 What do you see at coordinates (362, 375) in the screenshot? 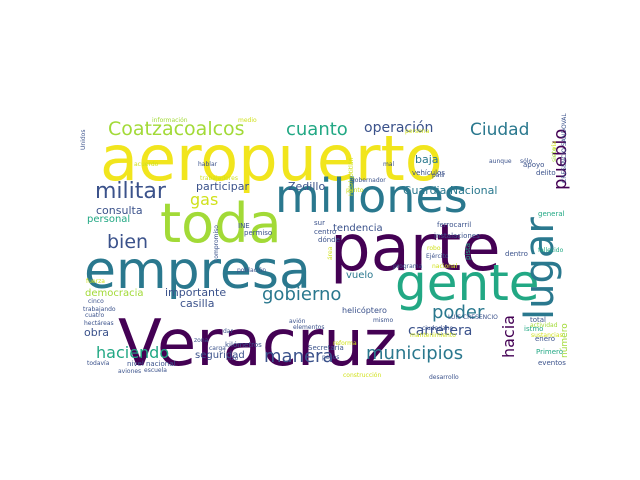
I see `cloud-word: construcción` at bounding box center [362, 375].